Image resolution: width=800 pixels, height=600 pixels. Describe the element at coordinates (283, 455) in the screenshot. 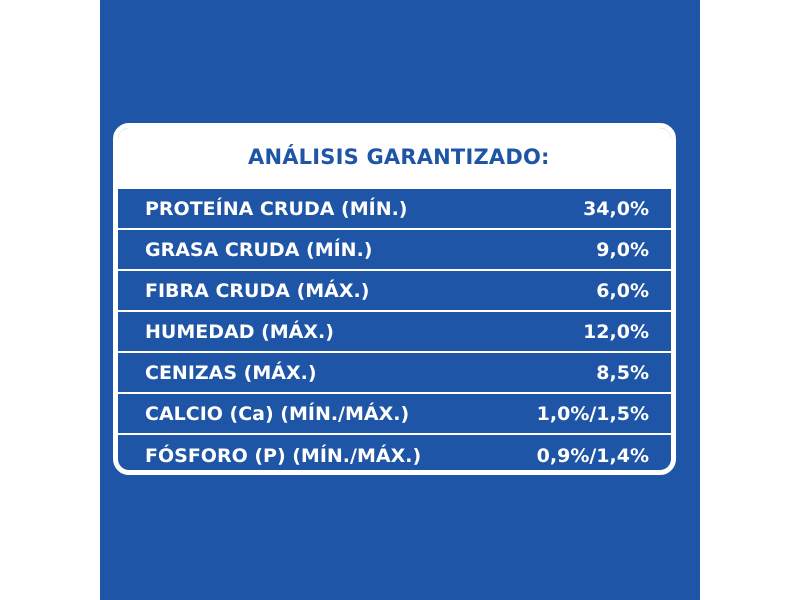

I see `row-label: FÓSFORO (P) (MÍN./MÁX.)` at that location.